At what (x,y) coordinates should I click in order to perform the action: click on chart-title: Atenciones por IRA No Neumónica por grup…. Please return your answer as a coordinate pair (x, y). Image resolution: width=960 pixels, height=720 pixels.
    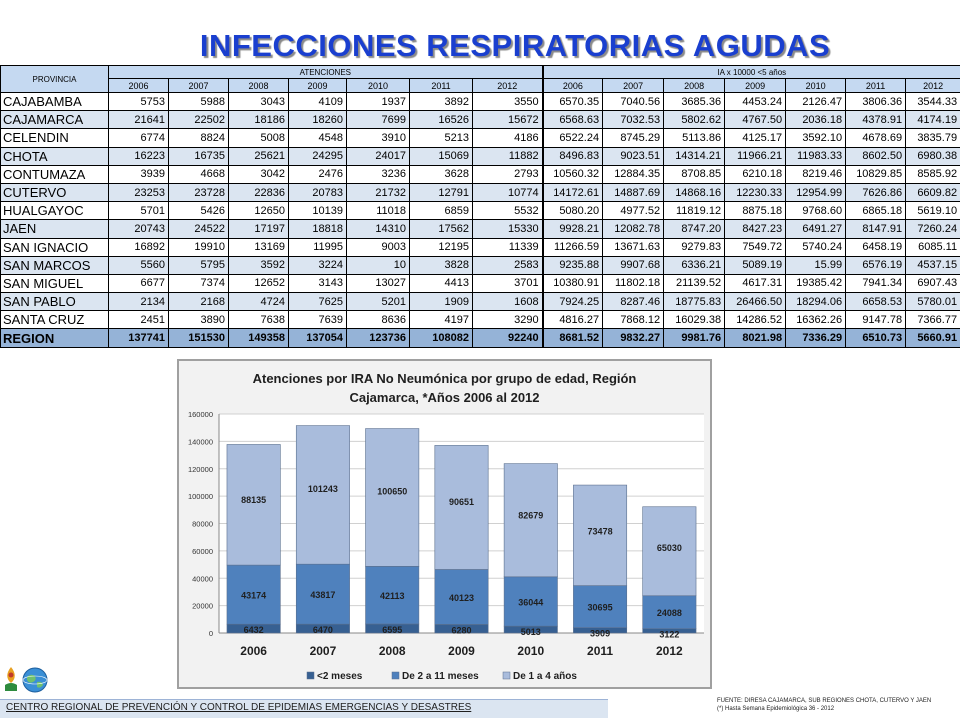
    Looking at the image, I should click on (444, 388).